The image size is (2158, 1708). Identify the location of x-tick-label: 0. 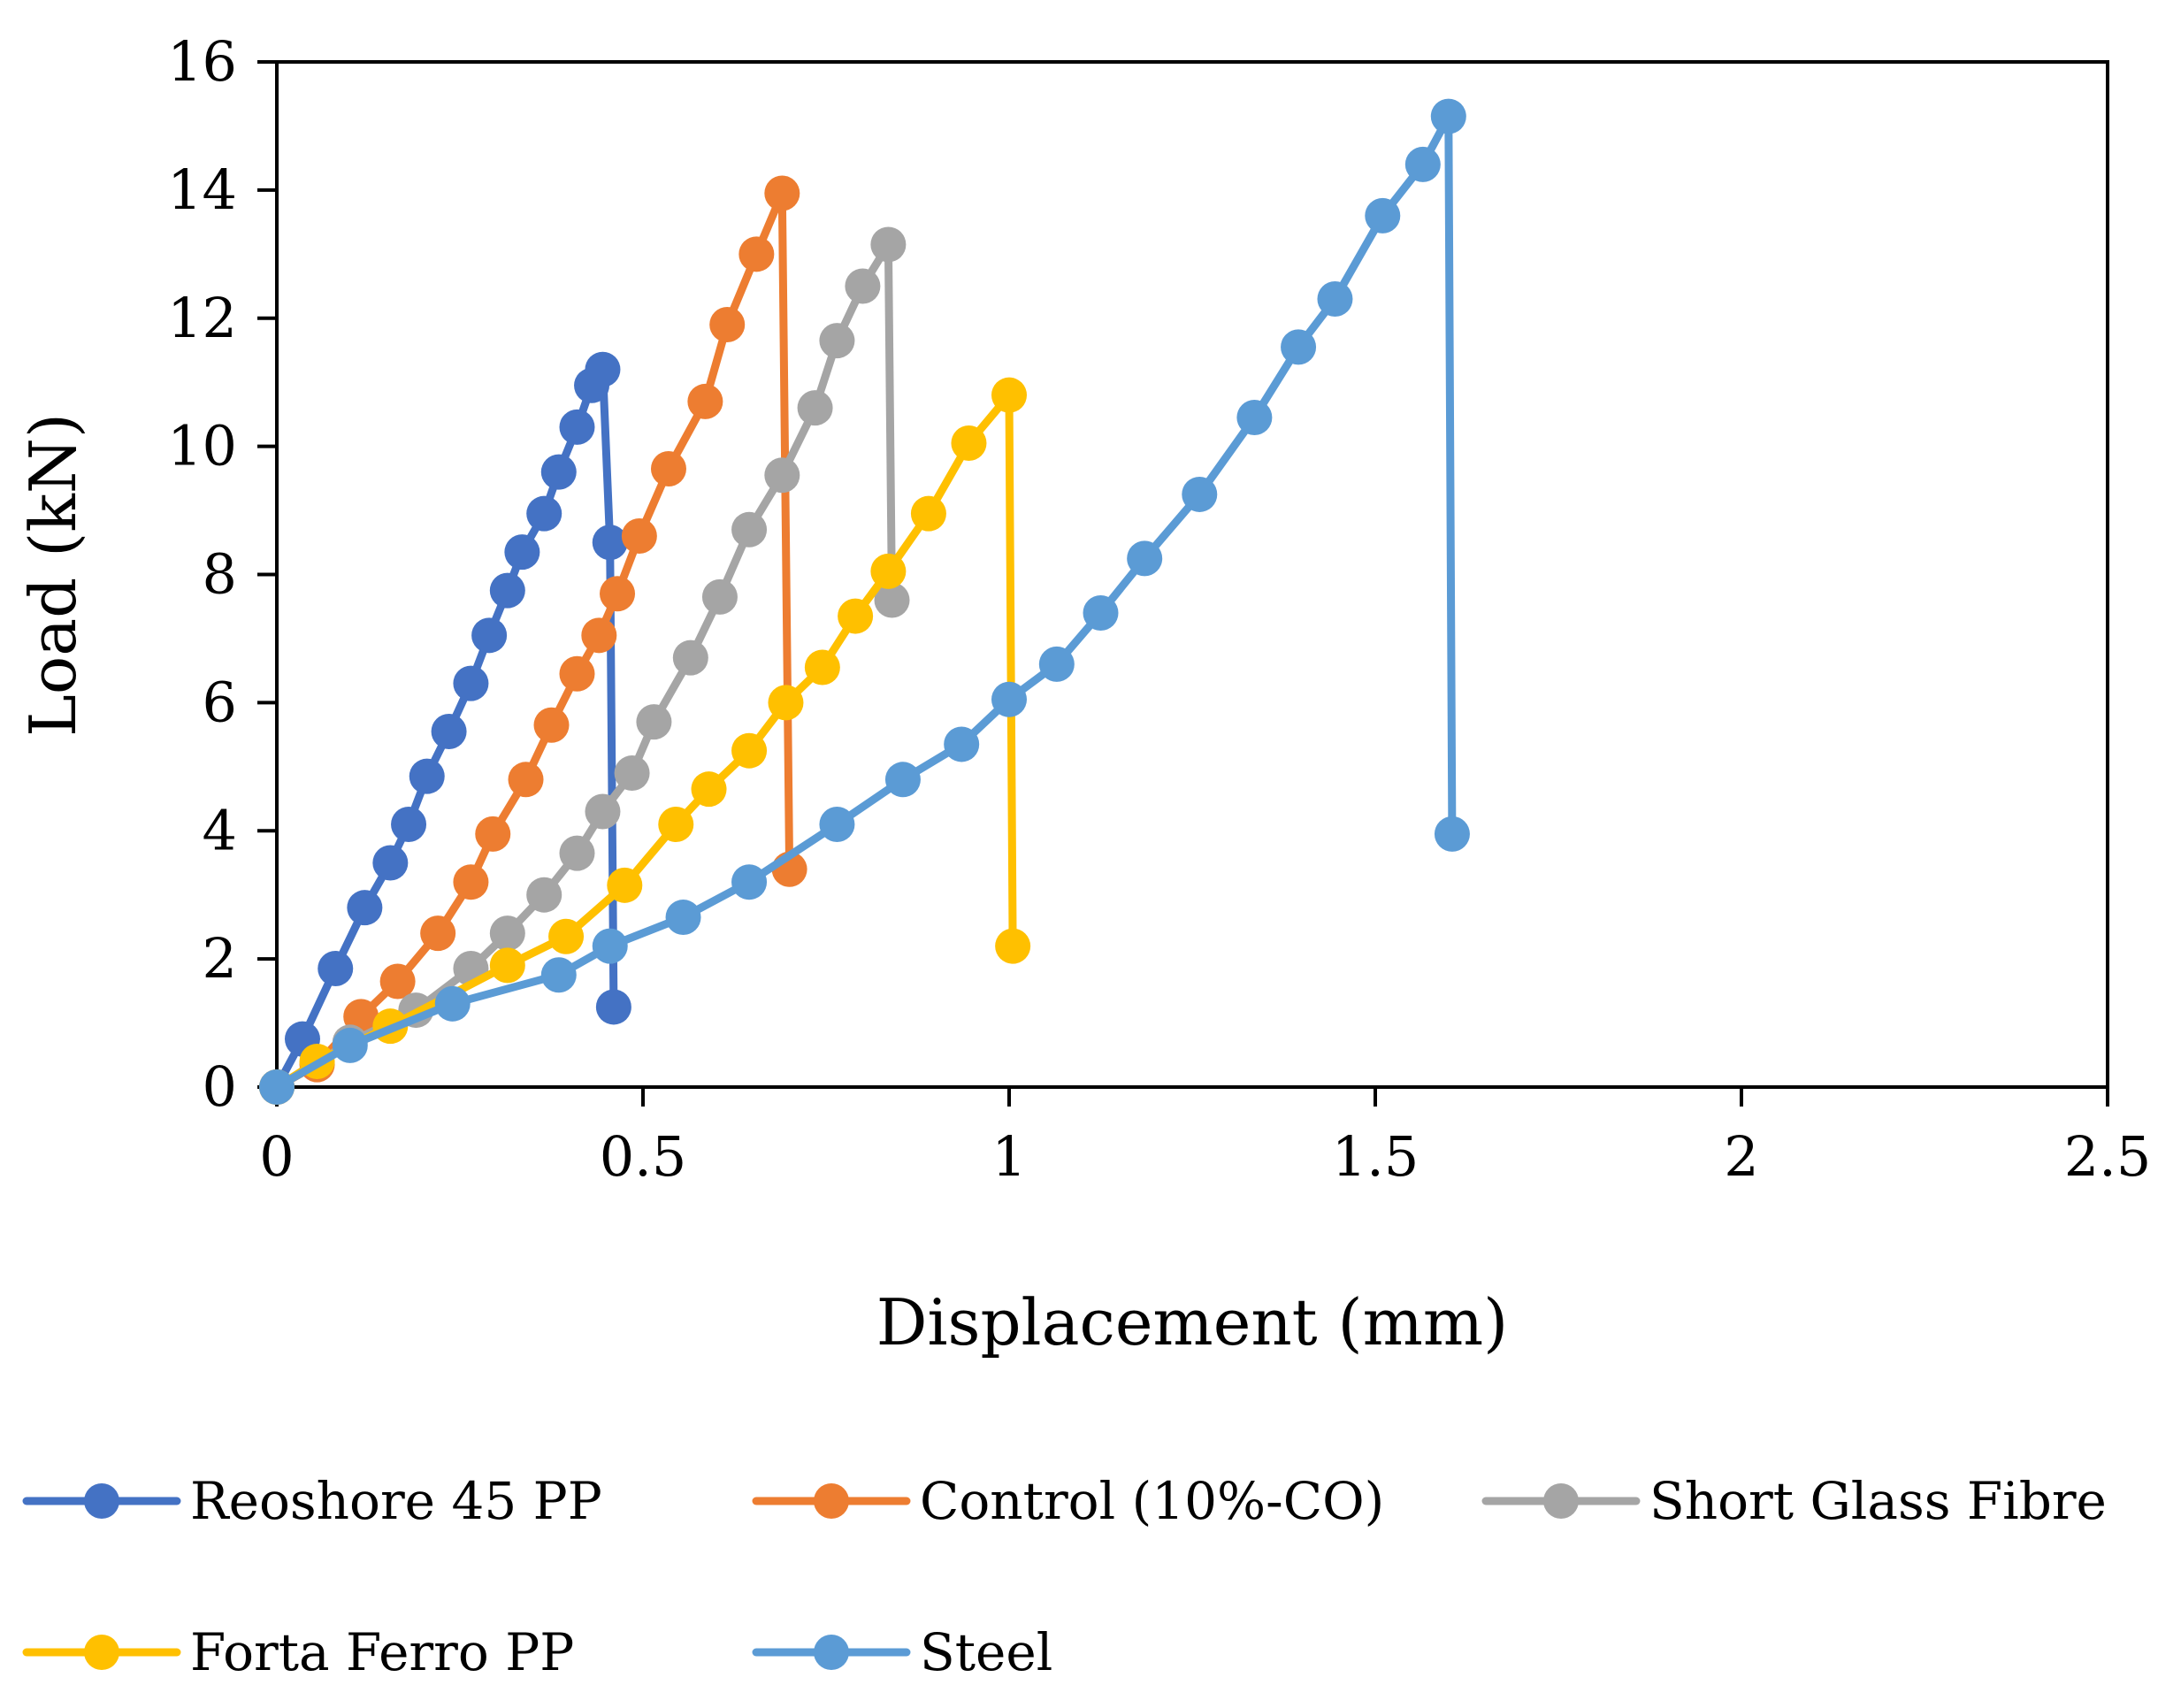
(276, 1156).